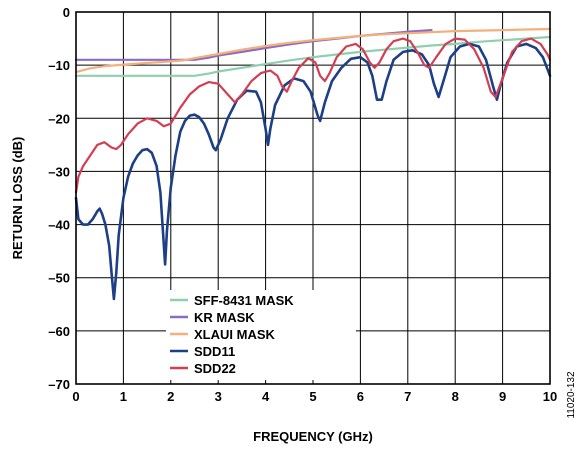  What do you see at coordinates (59, 331) in the screenshot?
I see `y-tick-label-6: –60` at bounding box center [59, 331].